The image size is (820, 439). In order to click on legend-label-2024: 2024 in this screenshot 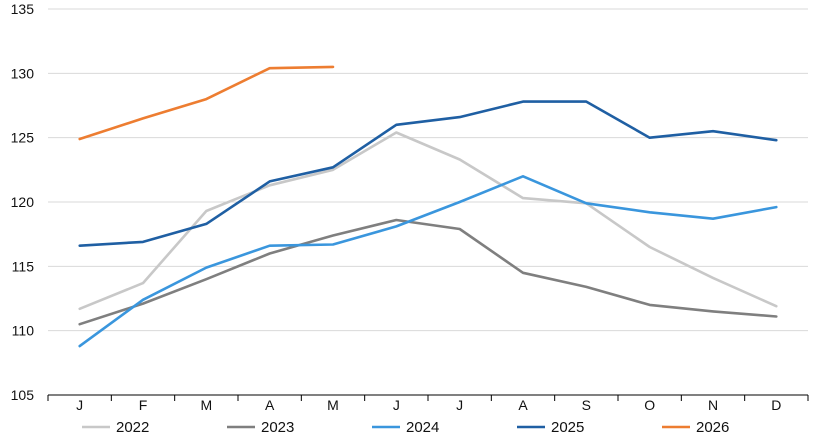, I will do `click(422, 427)`.